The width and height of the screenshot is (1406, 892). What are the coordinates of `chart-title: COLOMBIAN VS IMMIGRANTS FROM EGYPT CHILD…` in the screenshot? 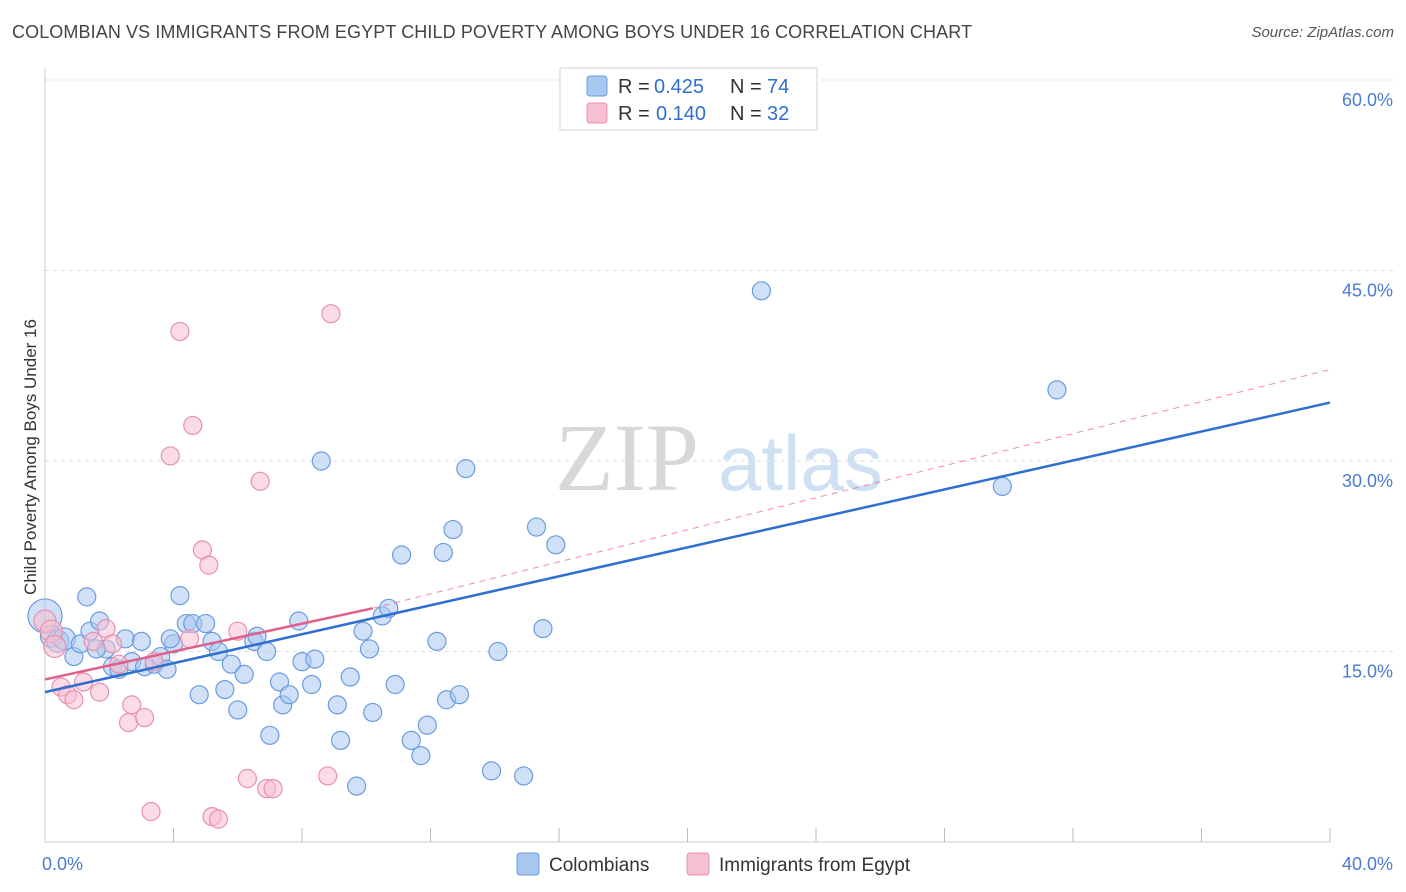 It's located at (492, 32).